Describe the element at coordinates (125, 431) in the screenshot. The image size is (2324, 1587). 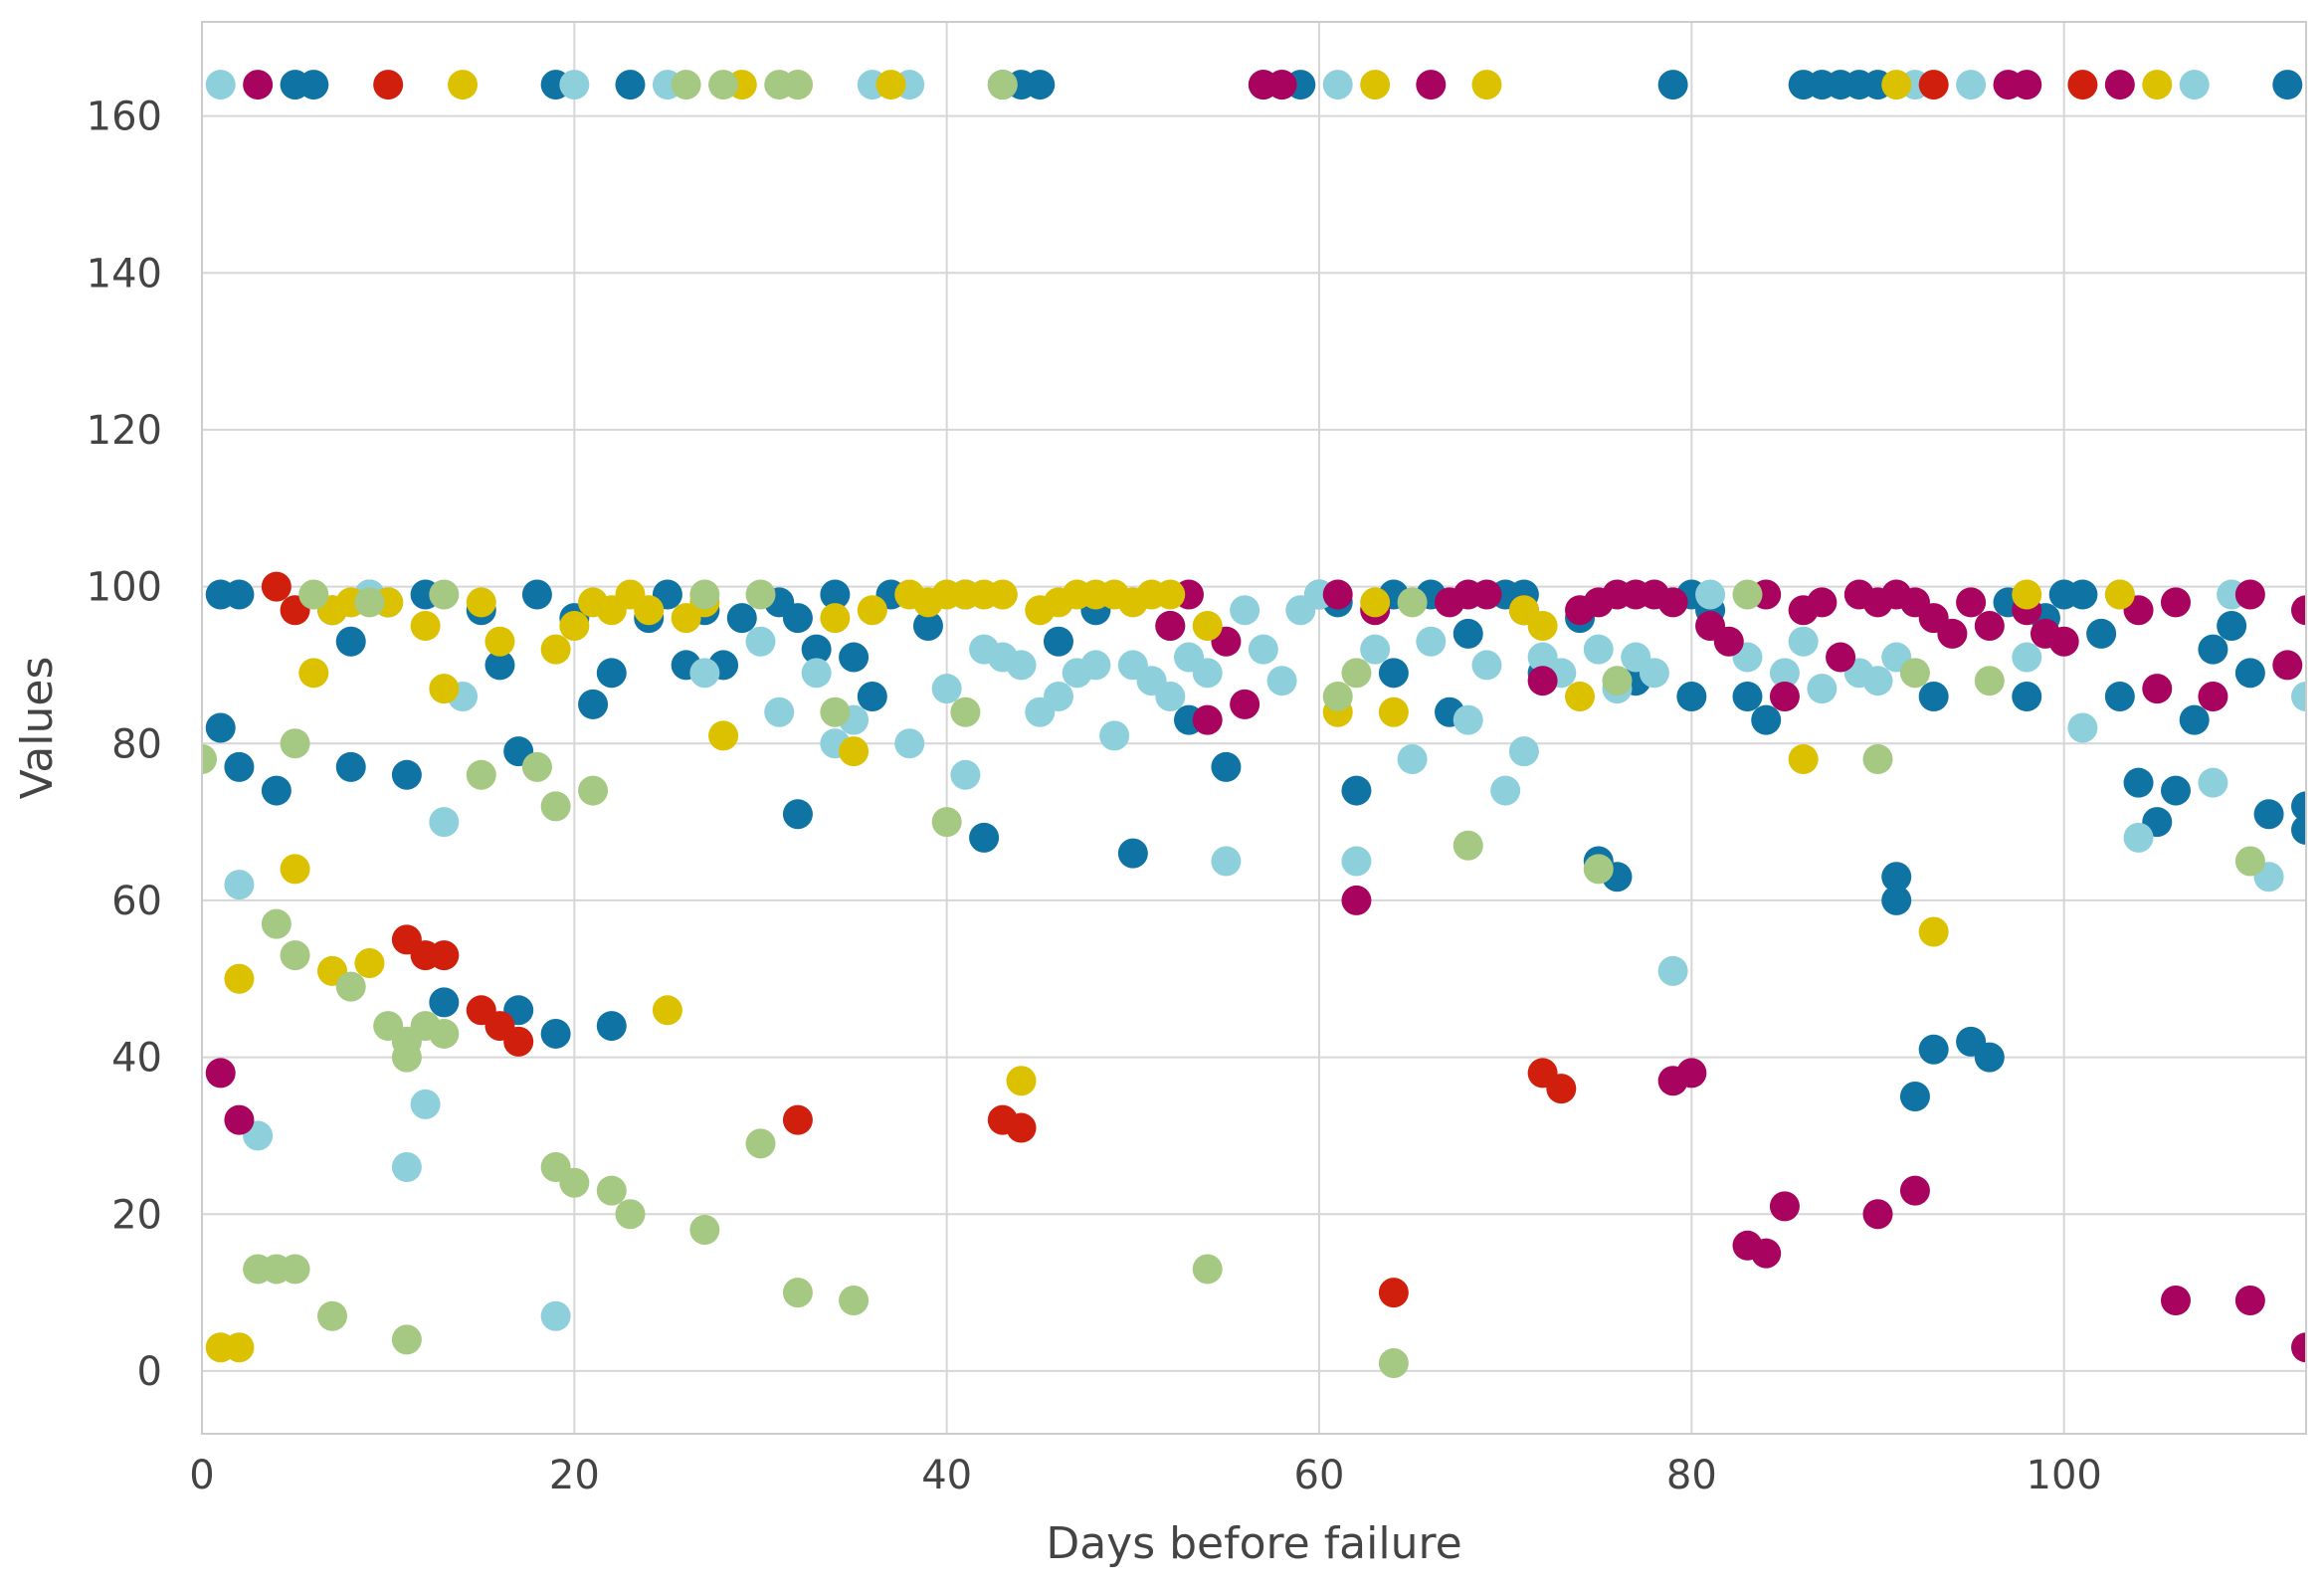
I see `y-tick-label: 120` at that location.